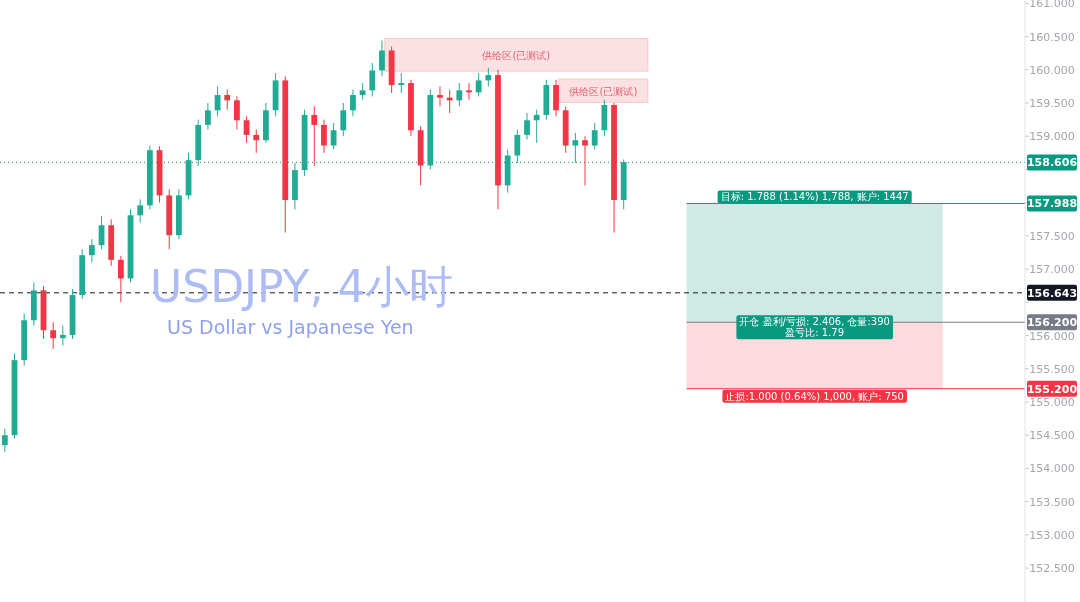  What do you see at coordinates (1052, 502) in the screenshot?
I see `y-tick-label: 153.500` at bounding box center [1052, 502].